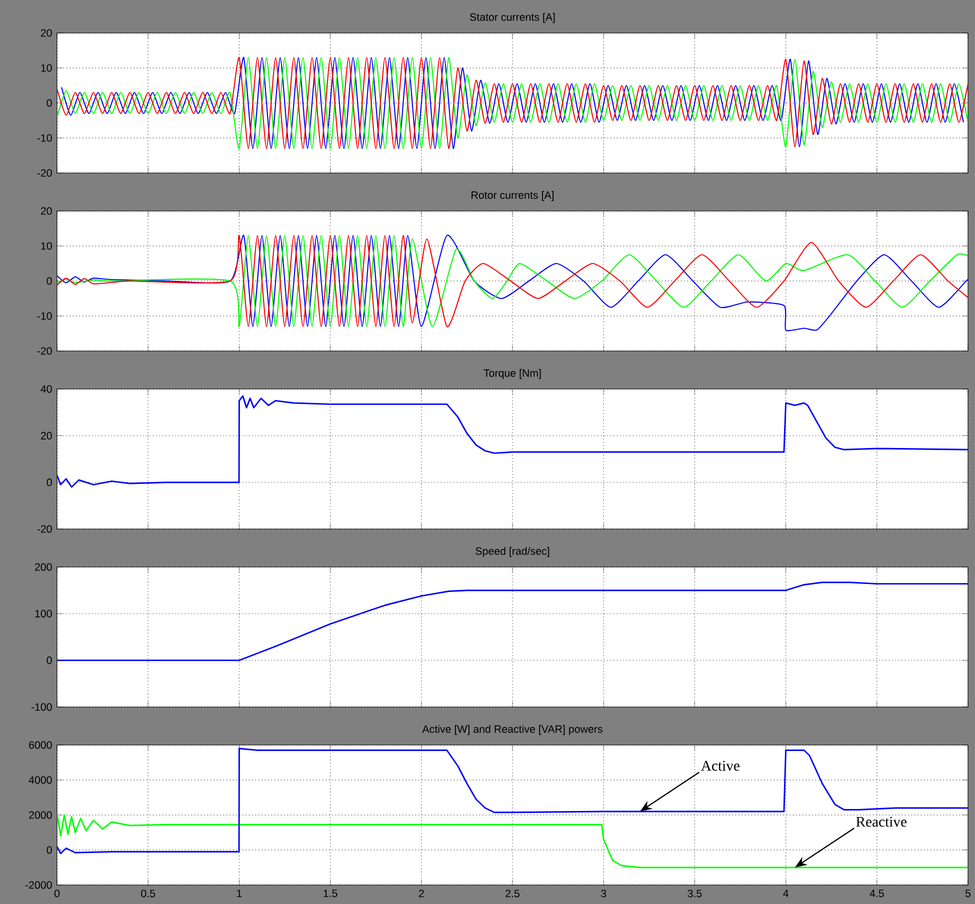  Describe the element at coordinates (513, 552) in the screenshot. I see `chart-title: Speed [rad/sec]` at that location.